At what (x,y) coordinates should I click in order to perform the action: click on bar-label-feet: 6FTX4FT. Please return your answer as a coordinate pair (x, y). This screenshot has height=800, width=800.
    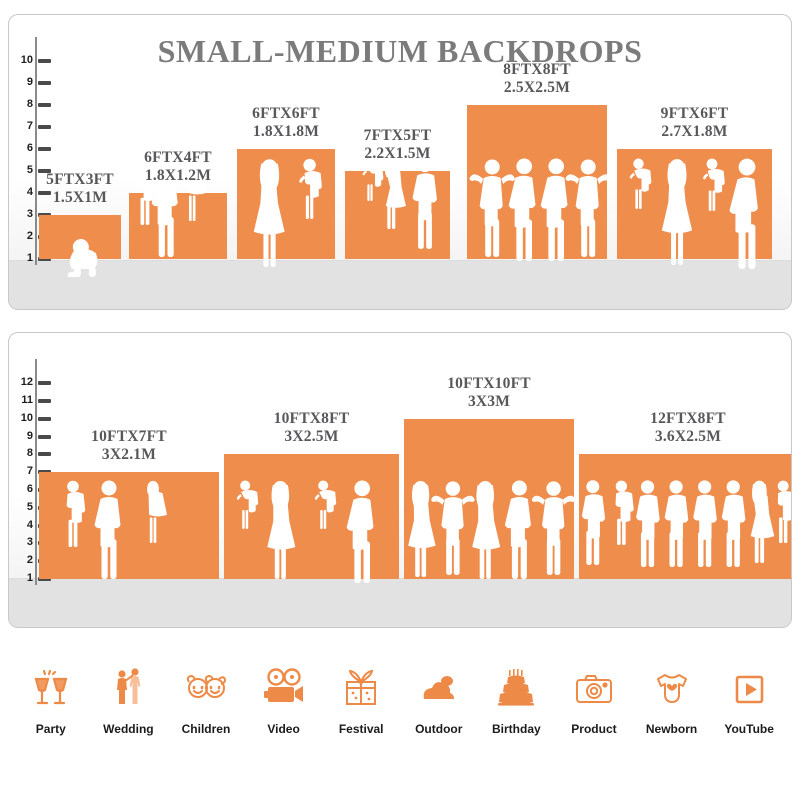
    Looking at the image, I should click on (178, 157).